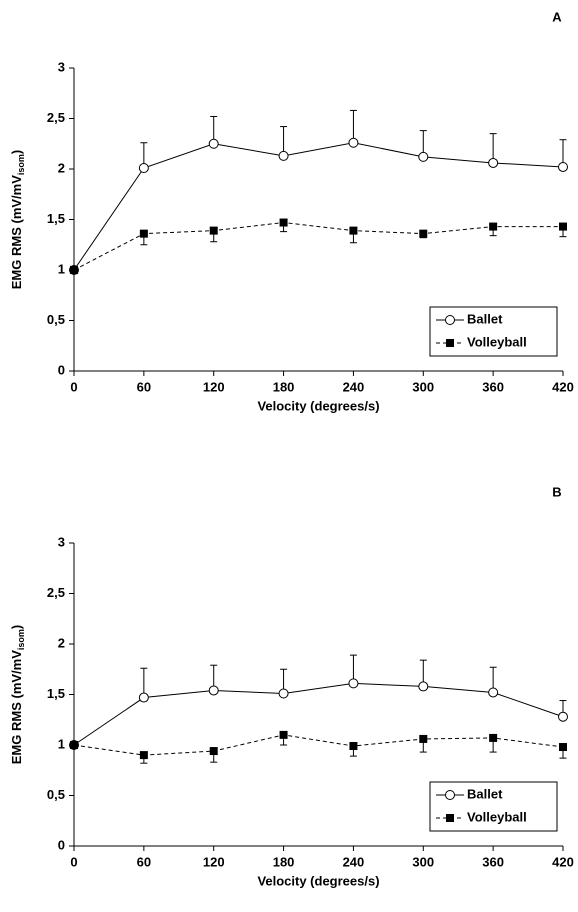  I want to click on panel-label: A, so click(557, 16).